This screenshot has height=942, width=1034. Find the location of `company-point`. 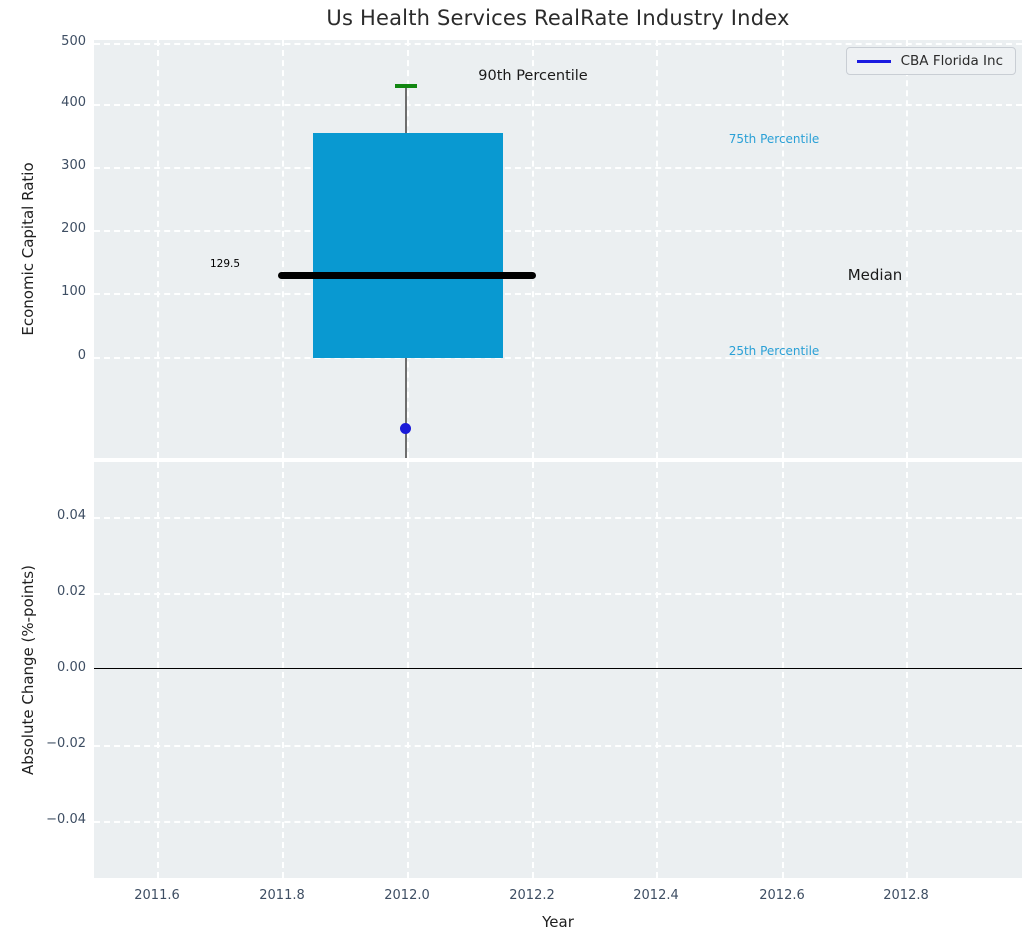

company-point is located at coordinates (405, 428).